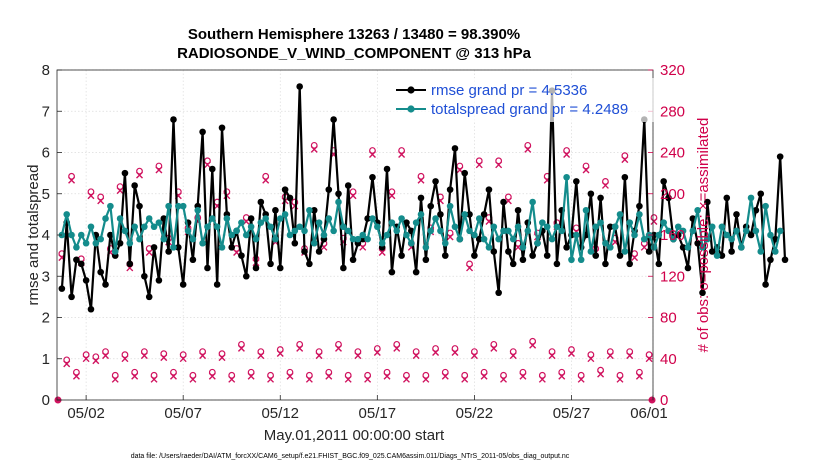  Describe the element at coordinates (672, 70) in the screenshot. I see `right-tick-label: 320` at that location.